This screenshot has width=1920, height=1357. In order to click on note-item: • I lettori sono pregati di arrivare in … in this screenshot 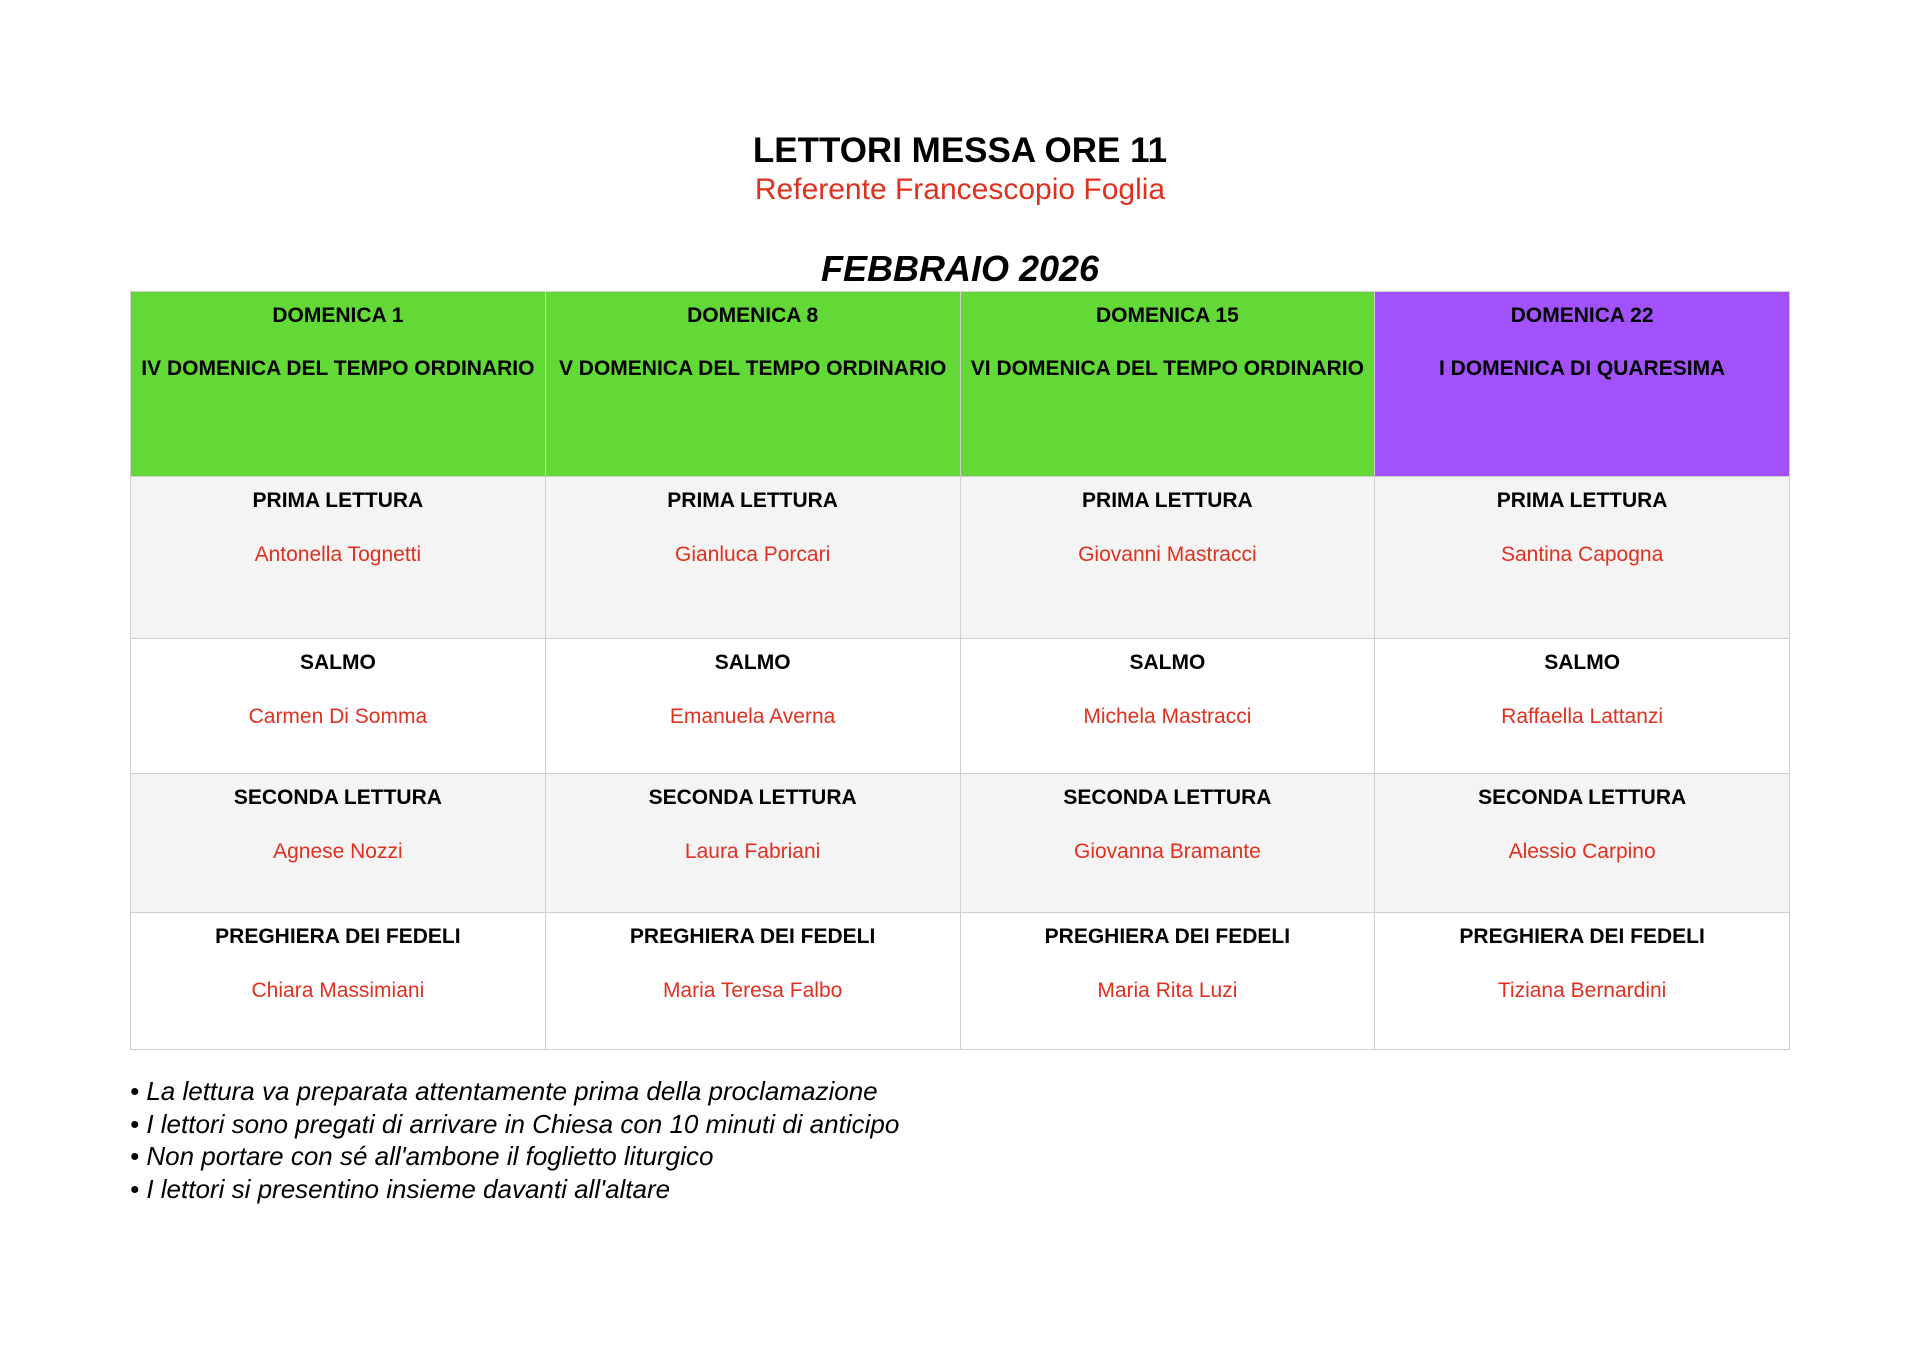, I will do `click(515, 1123)`.